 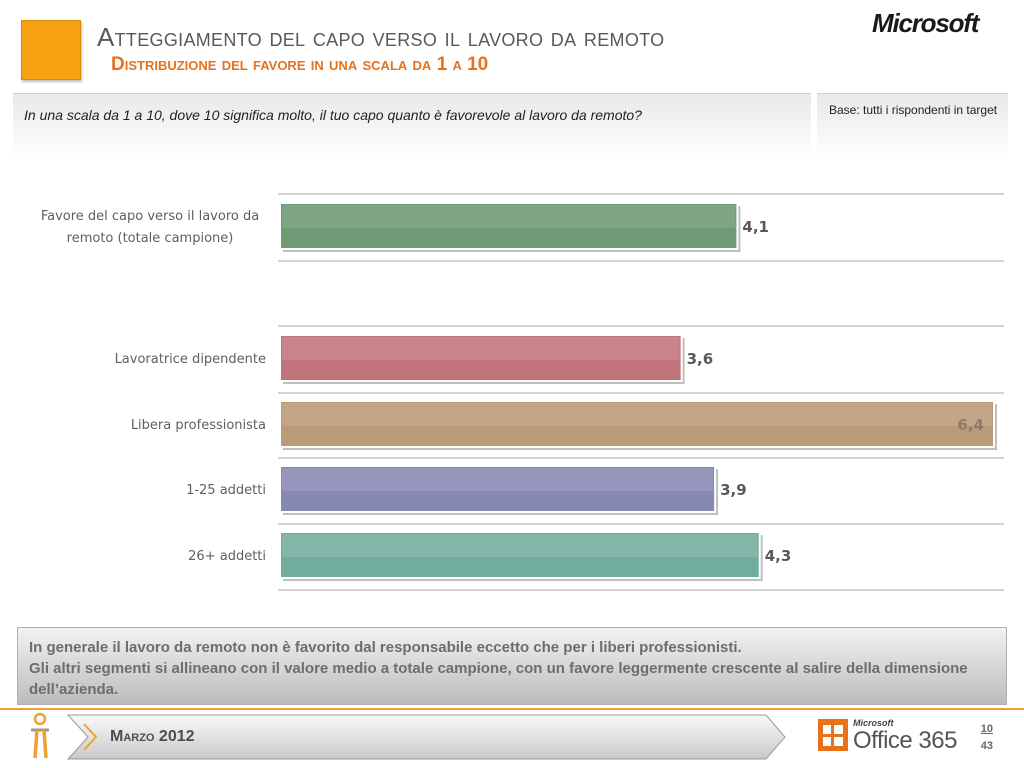 I want to click on category-label: 1-25 addetti, so click(x=226, y=490).